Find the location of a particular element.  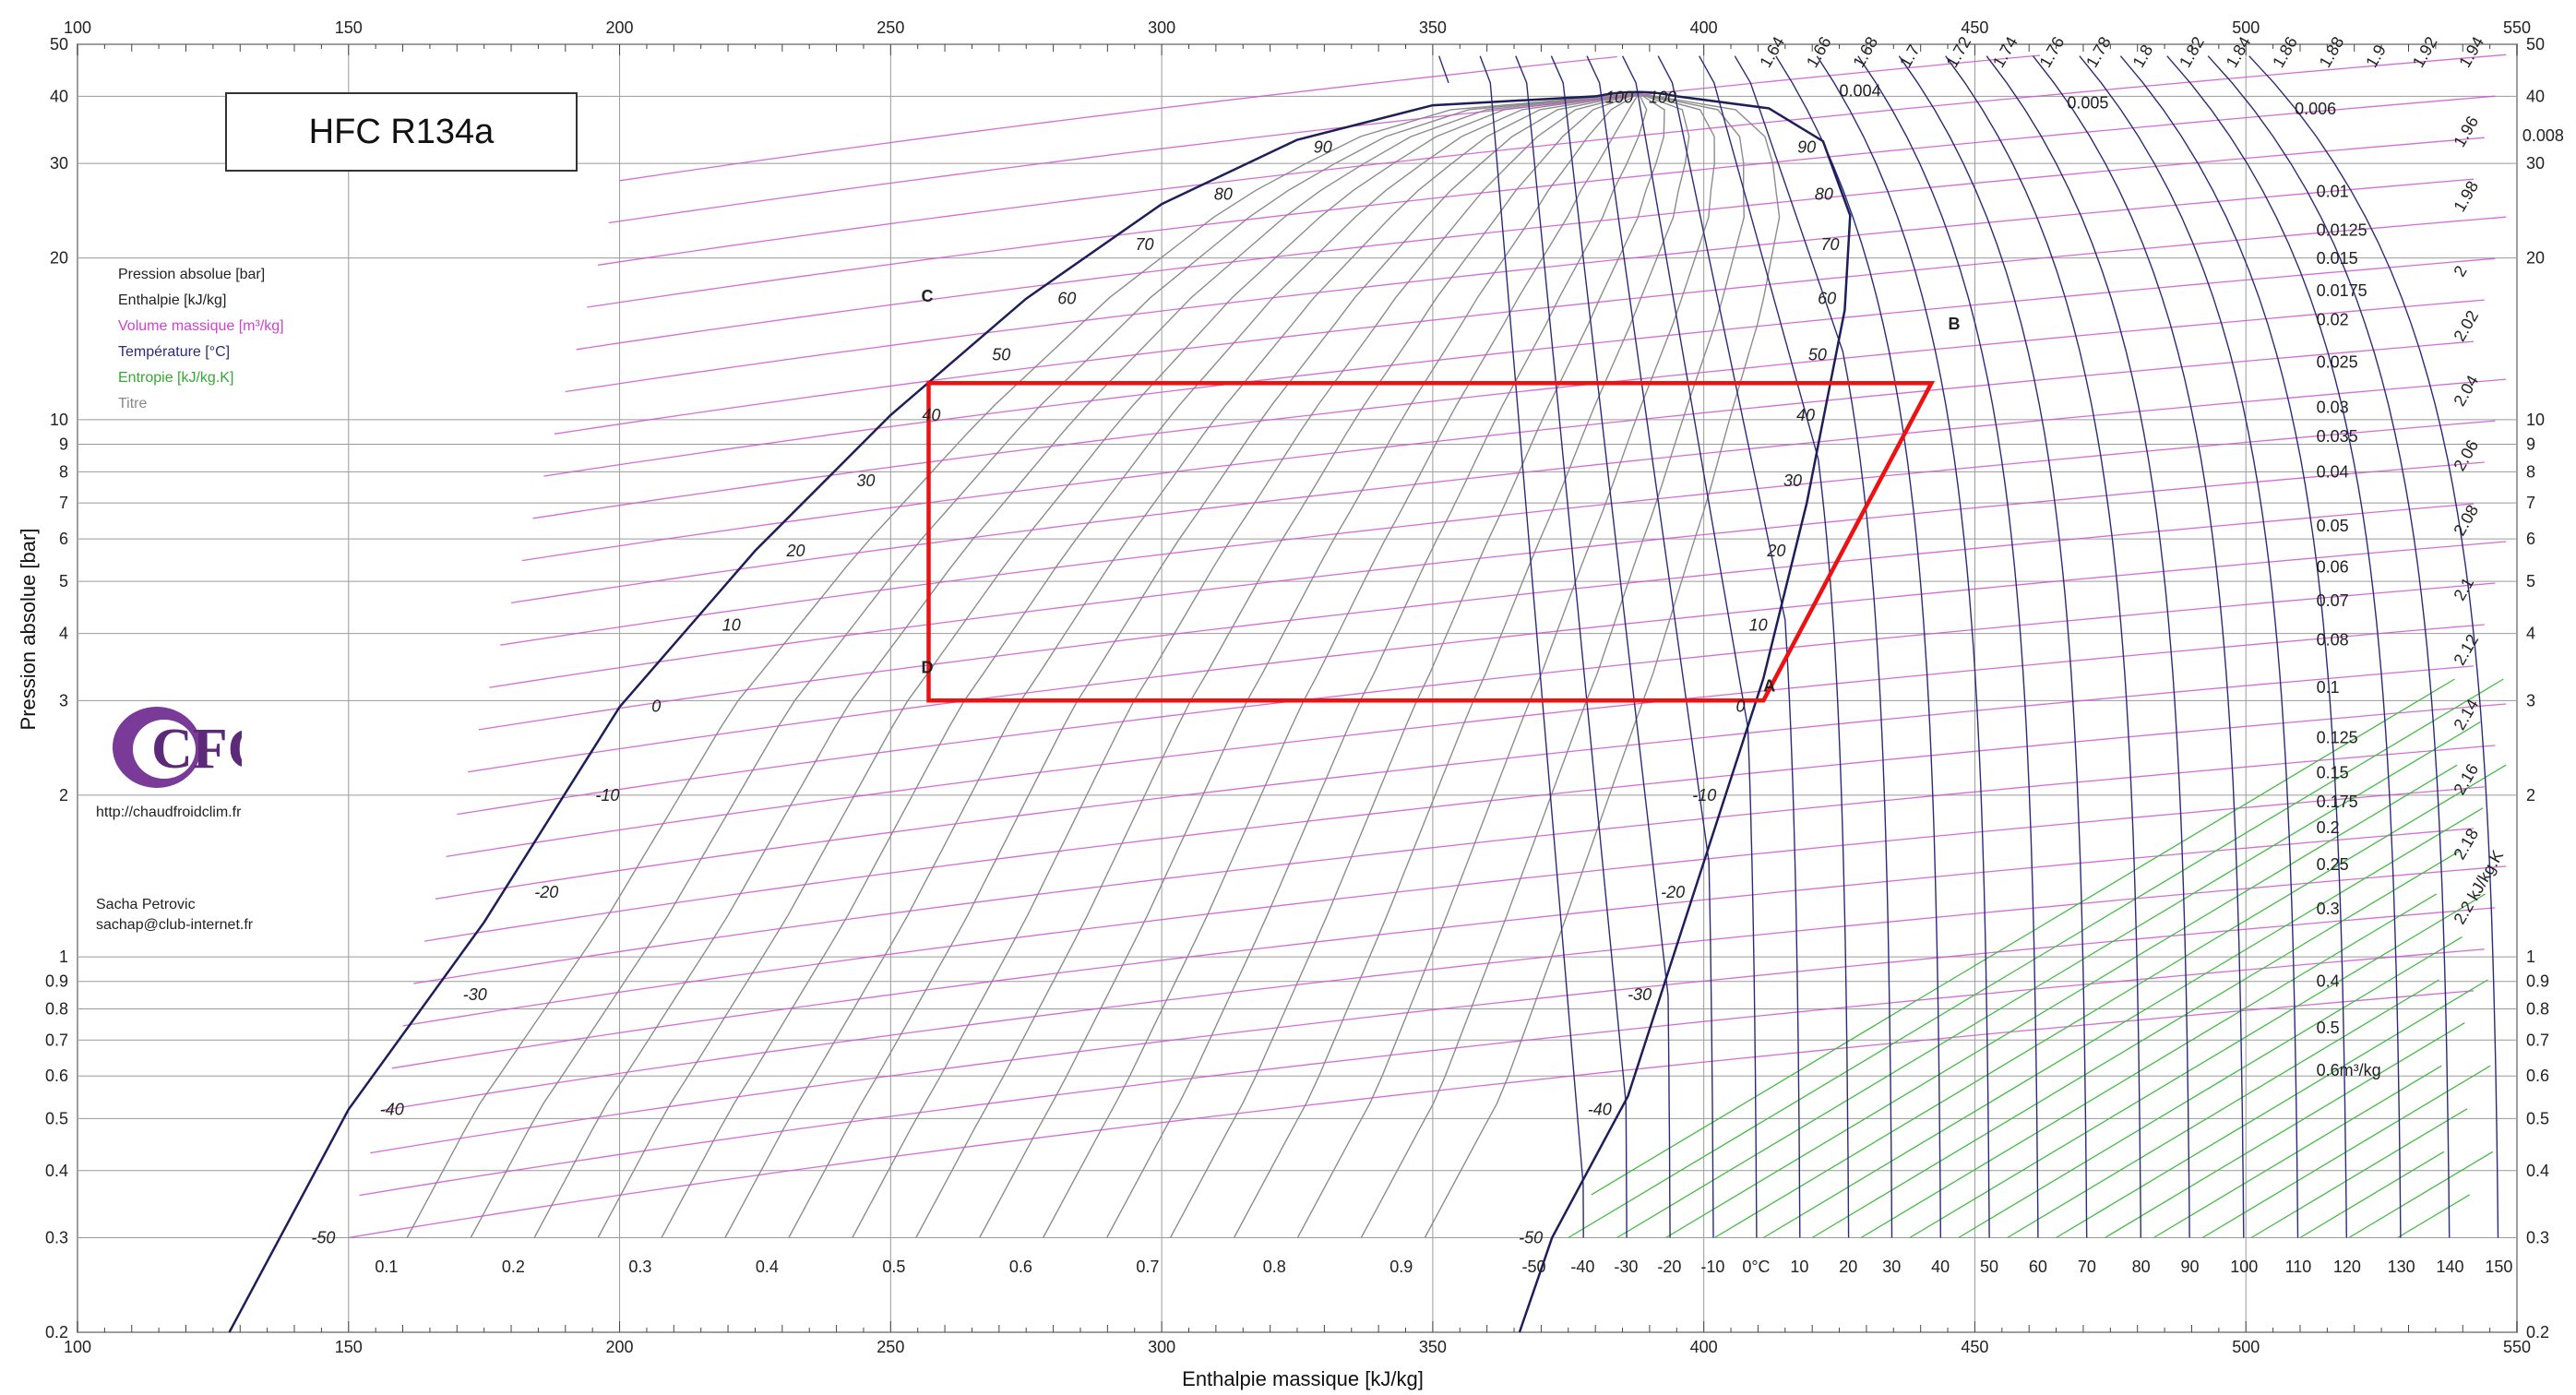

entropy-label: 1.78 is located at coordinates (2098, 52).